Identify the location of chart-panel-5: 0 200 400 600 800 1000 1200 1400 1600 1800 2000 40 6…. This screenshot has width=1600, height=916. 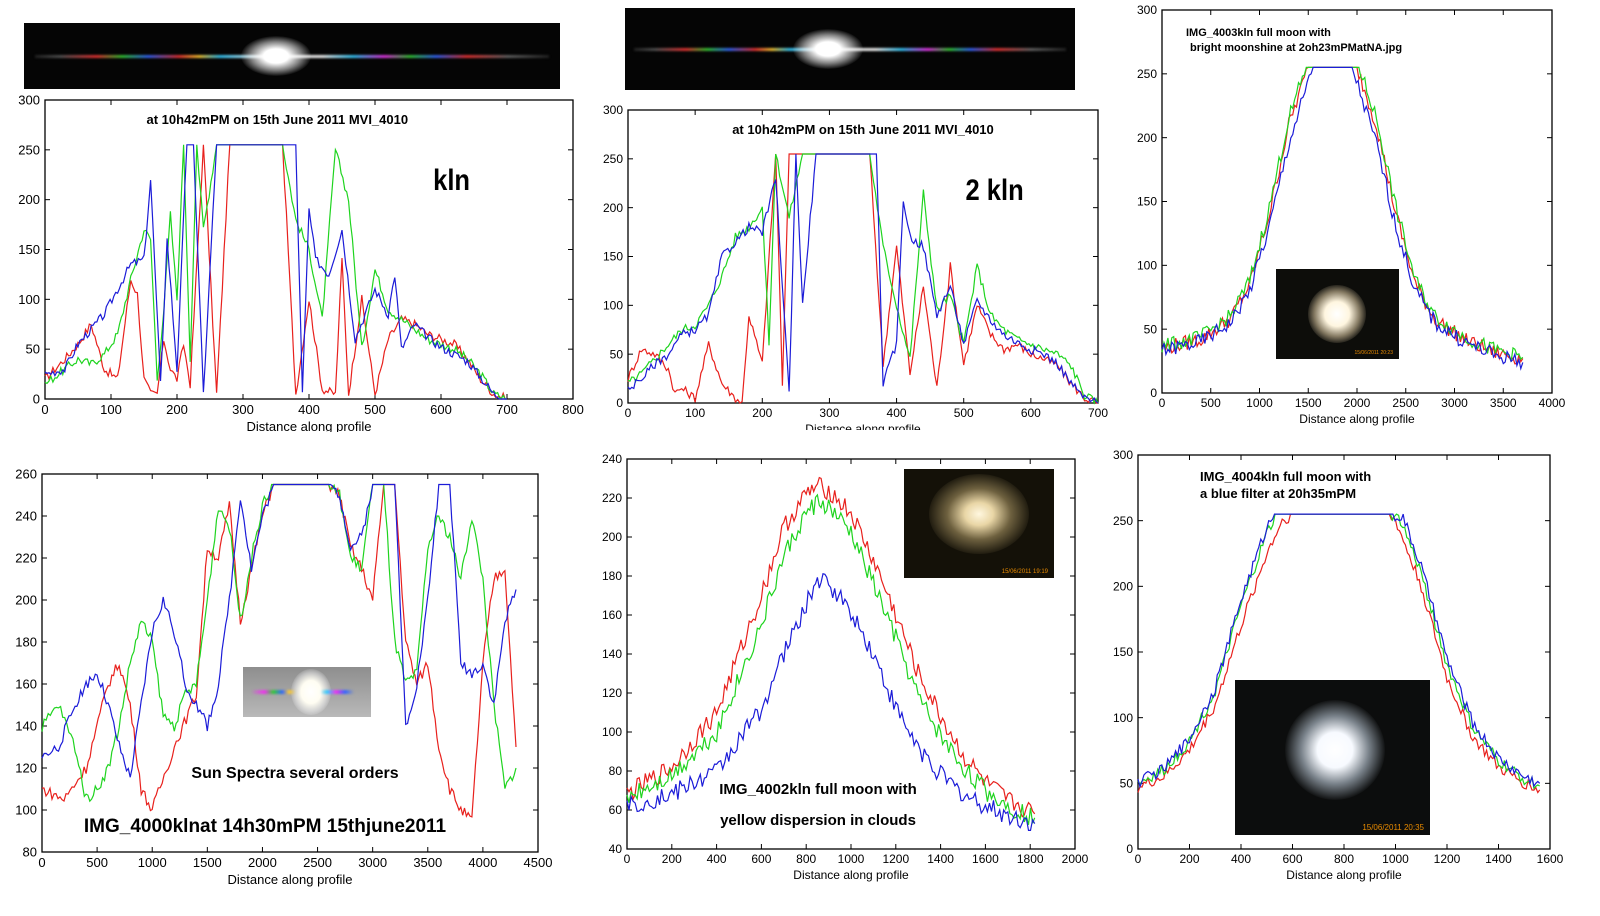
(845, 667).